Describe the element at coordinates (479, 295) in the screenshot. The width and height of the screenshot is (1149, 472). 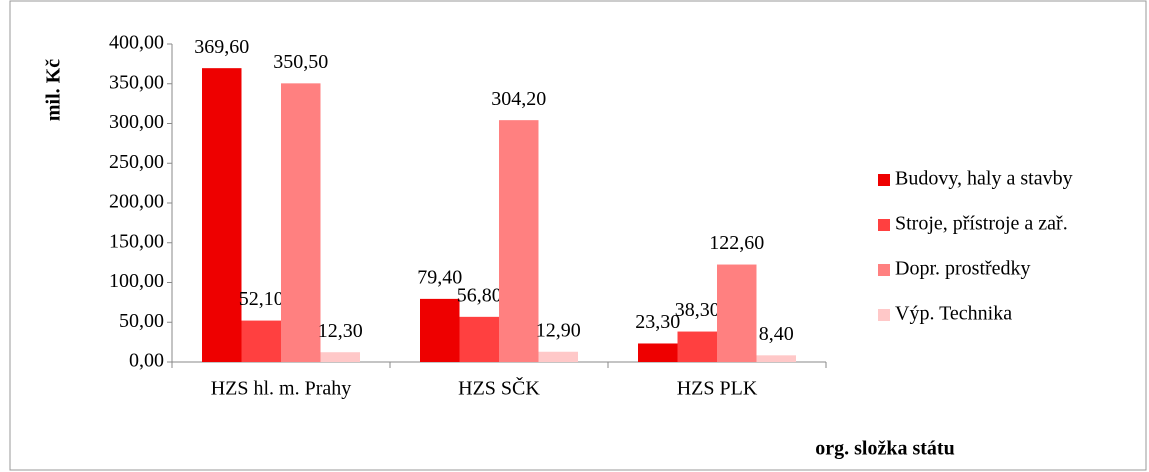
I see `value-label: 56,80` at that location.